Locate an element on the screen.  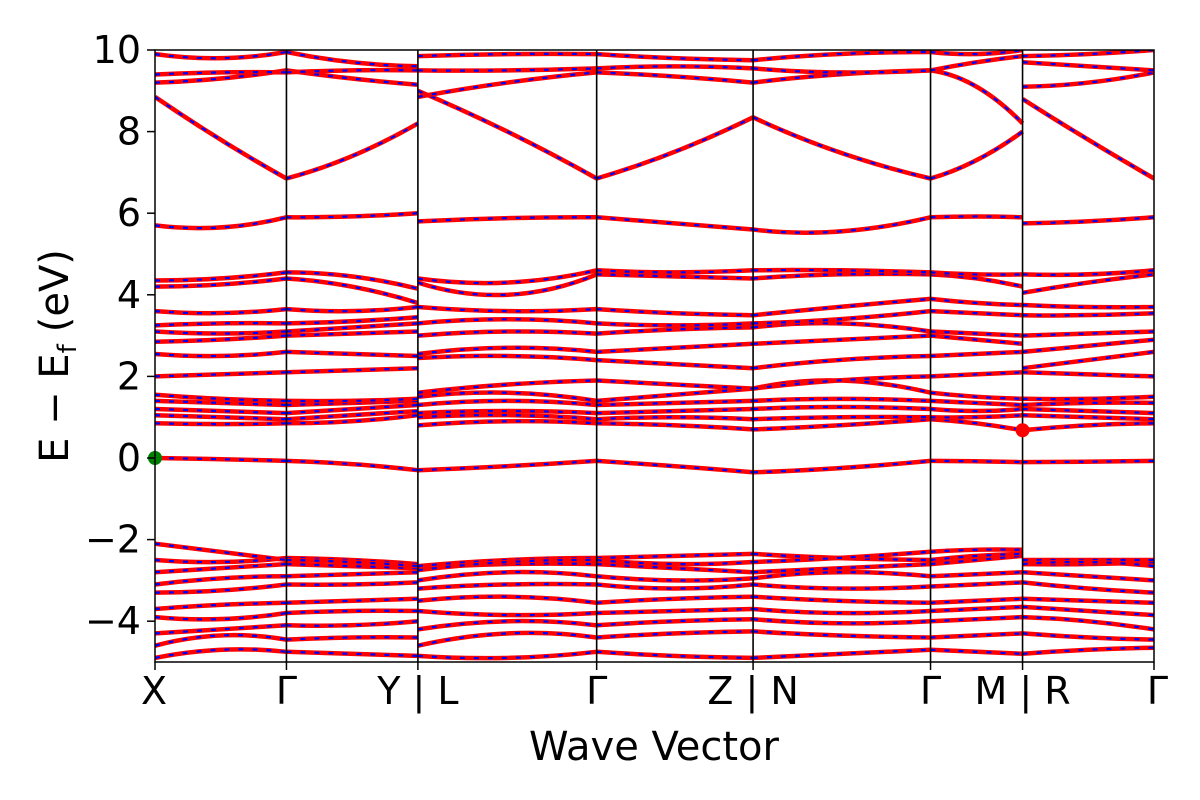
x-tick-label: Y | L is located at coordinates (417, 691).